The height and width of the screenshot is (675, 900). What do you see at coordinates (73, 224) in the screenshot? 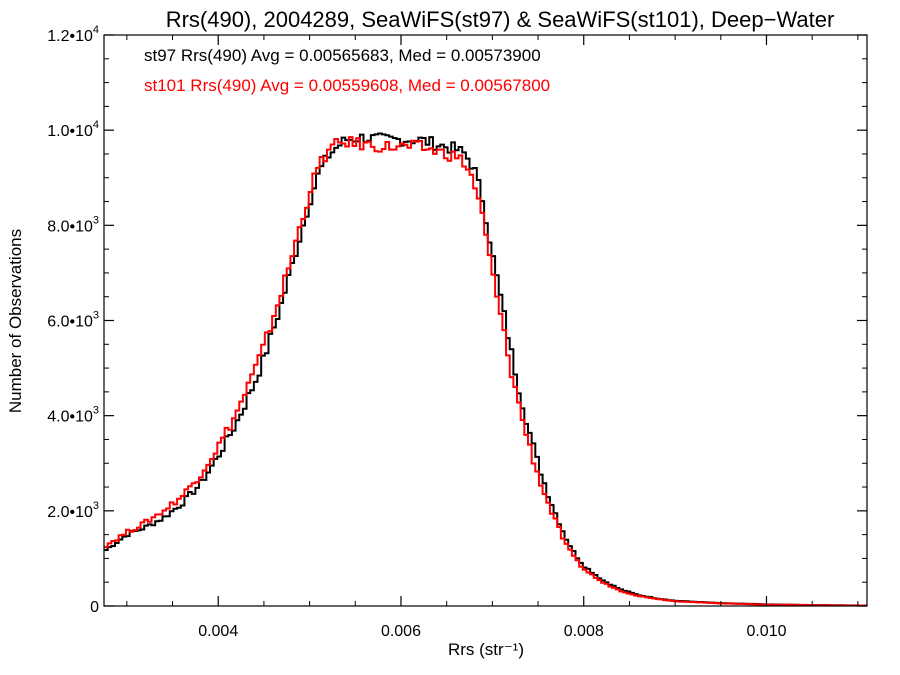
I see `y-tick-label: 8.0•103` at bounding box center [73, 224].